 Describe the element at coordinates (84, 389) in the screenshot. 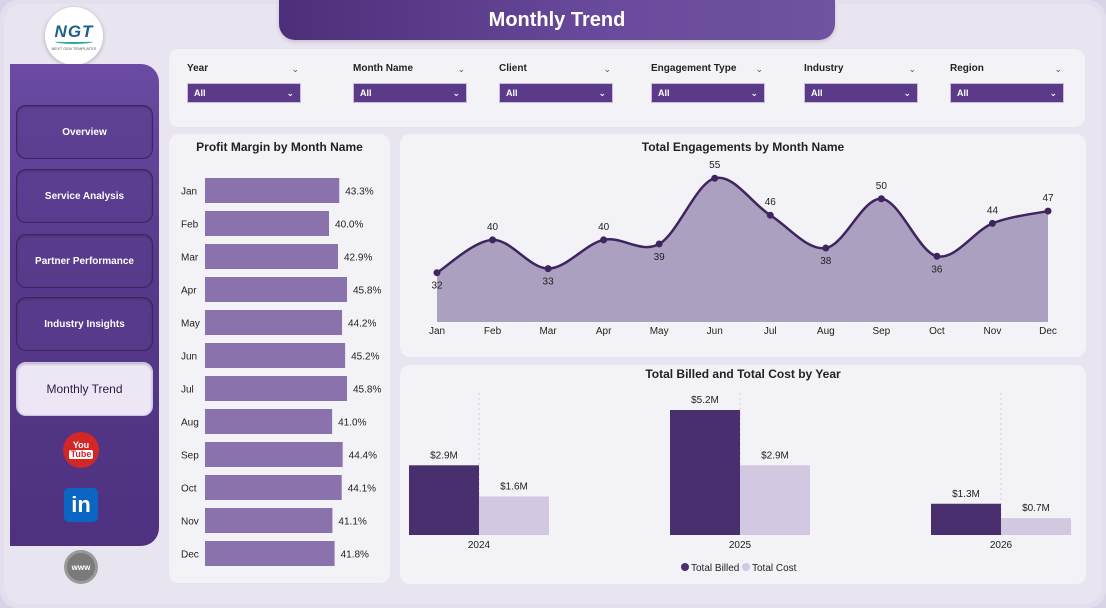

I see `nav-monthly-trend-button: Monthly Trend` at that location.